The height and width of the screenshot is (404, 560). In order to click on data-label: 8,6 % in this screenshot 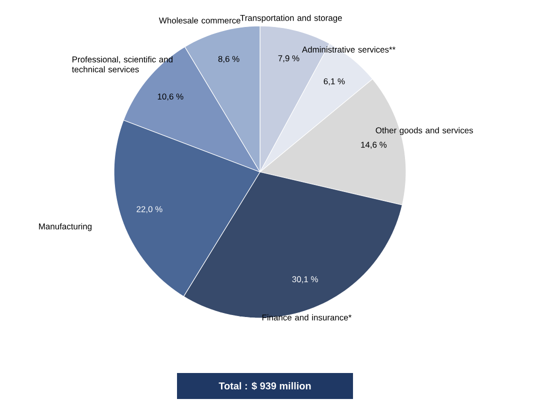, I will do `click(229, 59)`.